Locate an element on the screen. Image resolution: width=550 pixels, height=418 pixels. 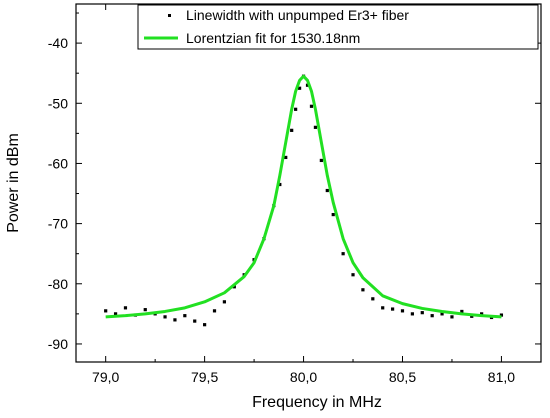
x-axis-title: Frequency in MHz is located at coordinates (317, 402).